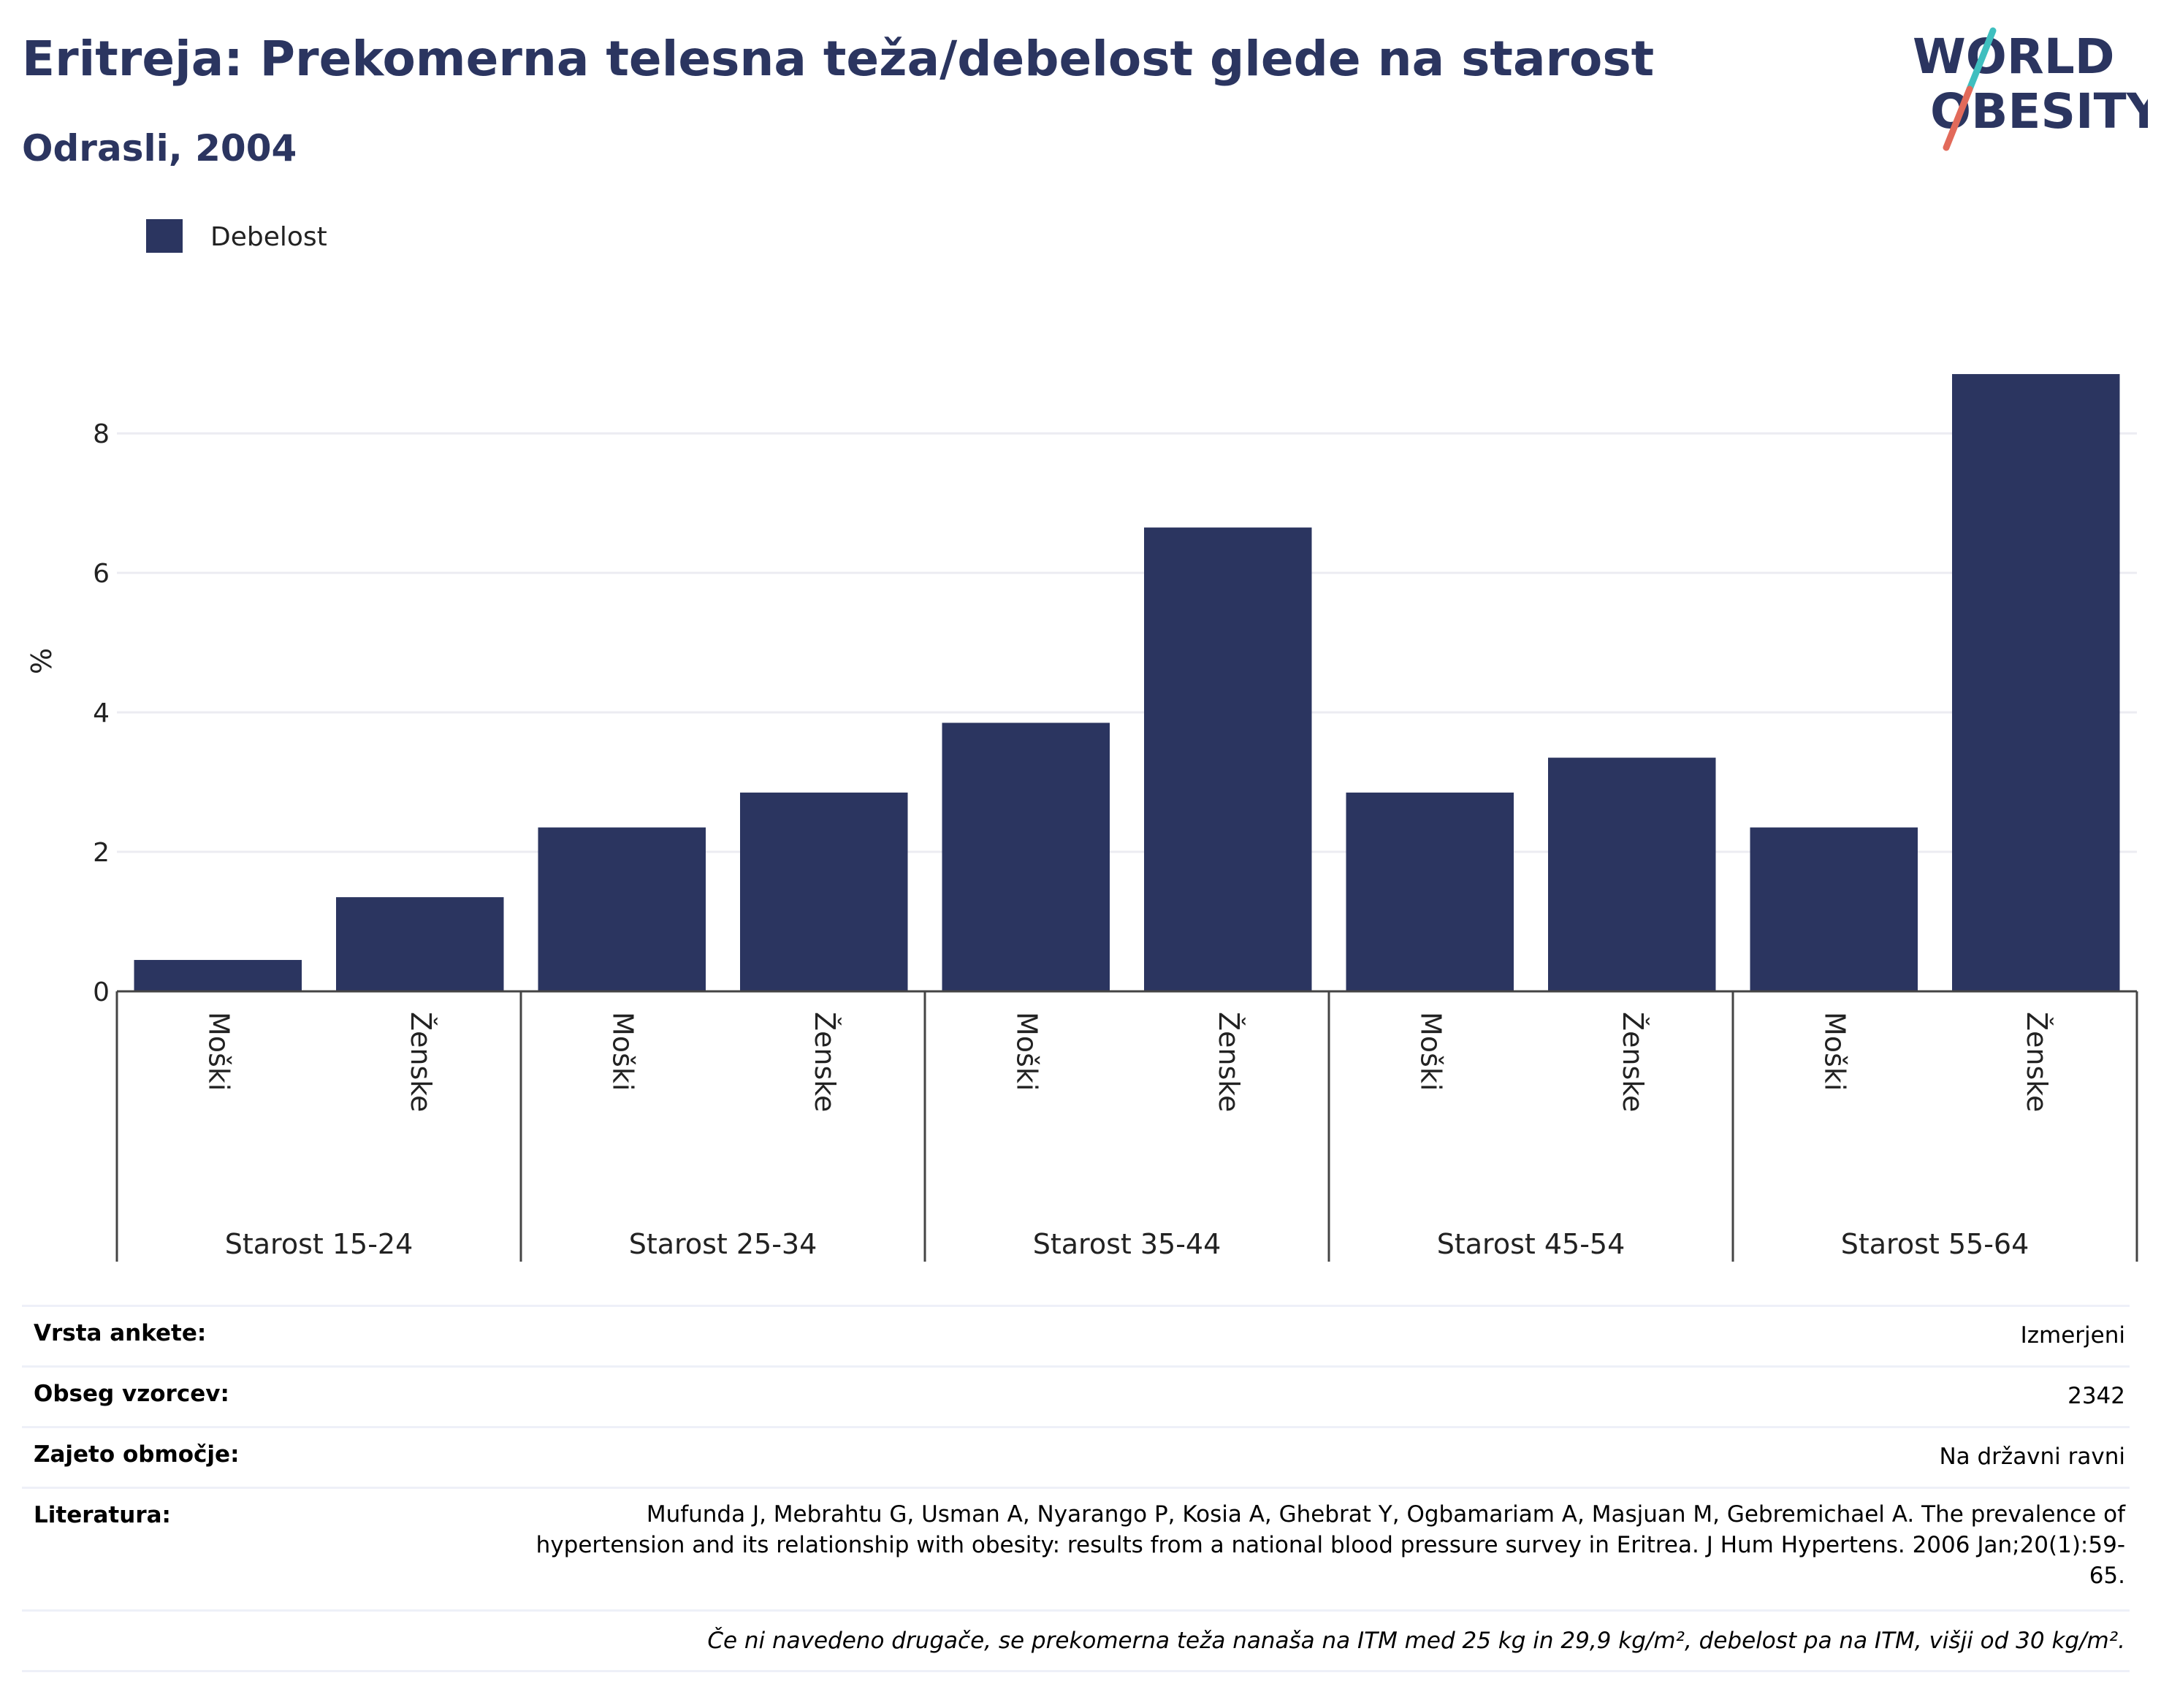  I want to click on logo-slash-bottom, so click(1958, 118).